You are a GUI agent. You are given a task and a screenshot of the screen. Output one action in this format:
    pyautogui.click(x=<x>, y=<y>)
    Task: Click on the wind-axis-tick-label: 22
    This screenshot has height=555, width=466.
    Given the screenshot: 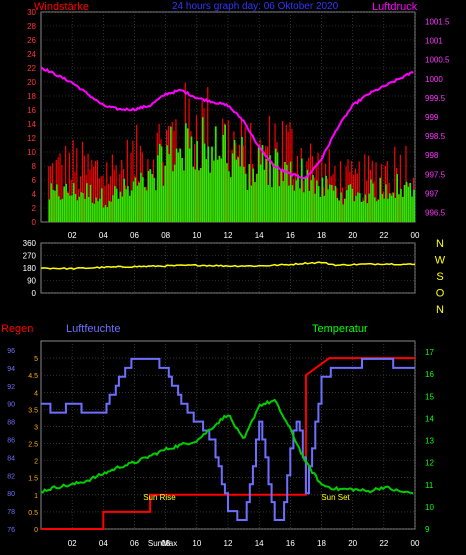 What is the action you would take?
    pyautogui.click(x=31, y=68)
    